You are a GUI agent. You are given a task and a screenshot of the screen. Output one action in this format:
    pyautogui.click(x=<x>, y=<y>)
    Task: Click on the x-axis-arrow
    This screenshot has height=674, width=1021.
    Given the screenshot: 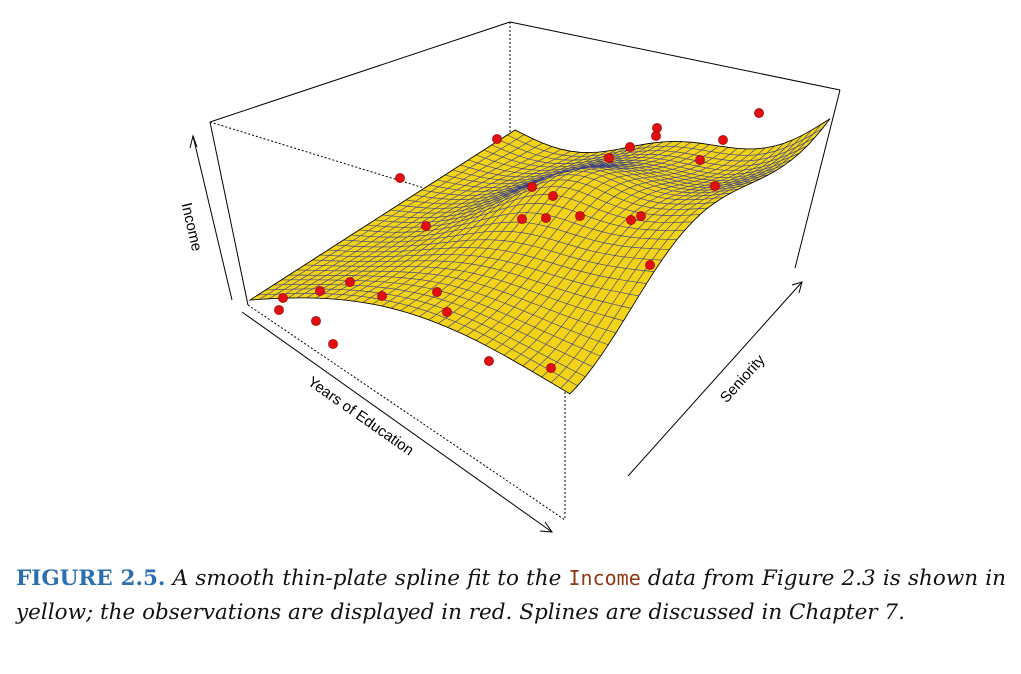 What is the action you would take?
    pyautogui.click(x=397, y=422)
    